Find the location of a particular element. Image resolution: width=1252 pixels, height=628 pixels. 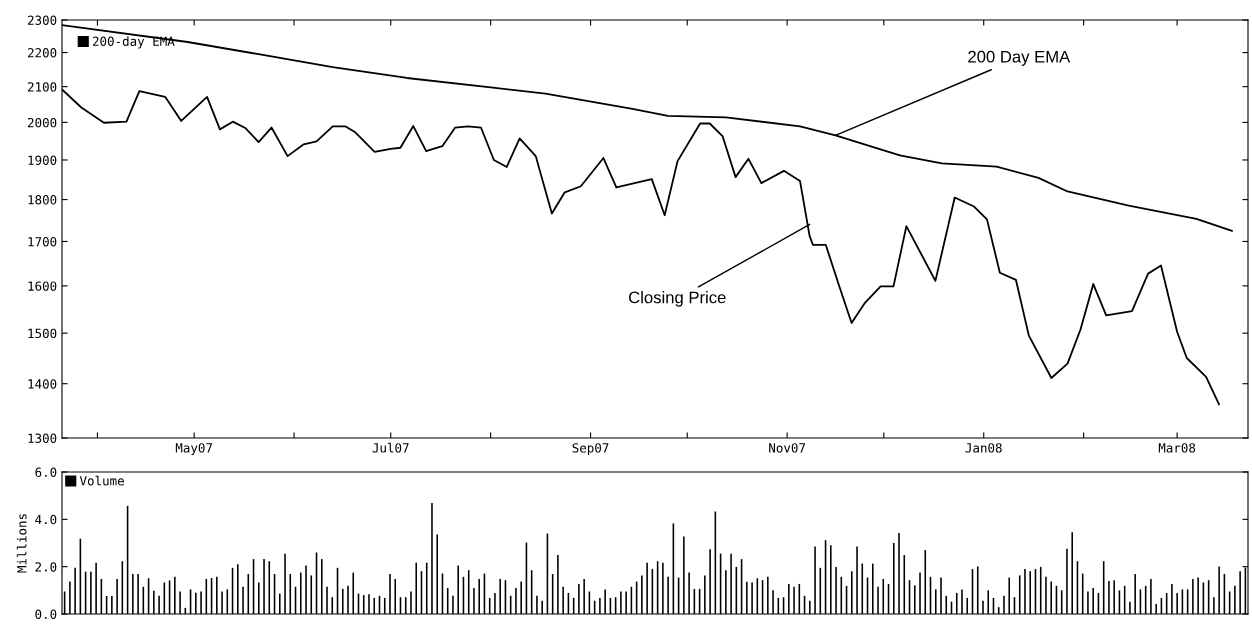

y-tick-label: 0.0 is located at coordinates (46, 614).